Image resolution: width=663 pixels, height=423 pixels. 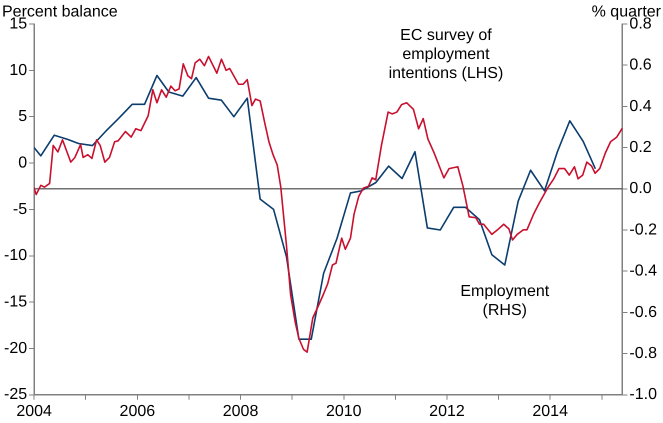 I want to click on text: Employment (RHS), so click(x=505, y=300).